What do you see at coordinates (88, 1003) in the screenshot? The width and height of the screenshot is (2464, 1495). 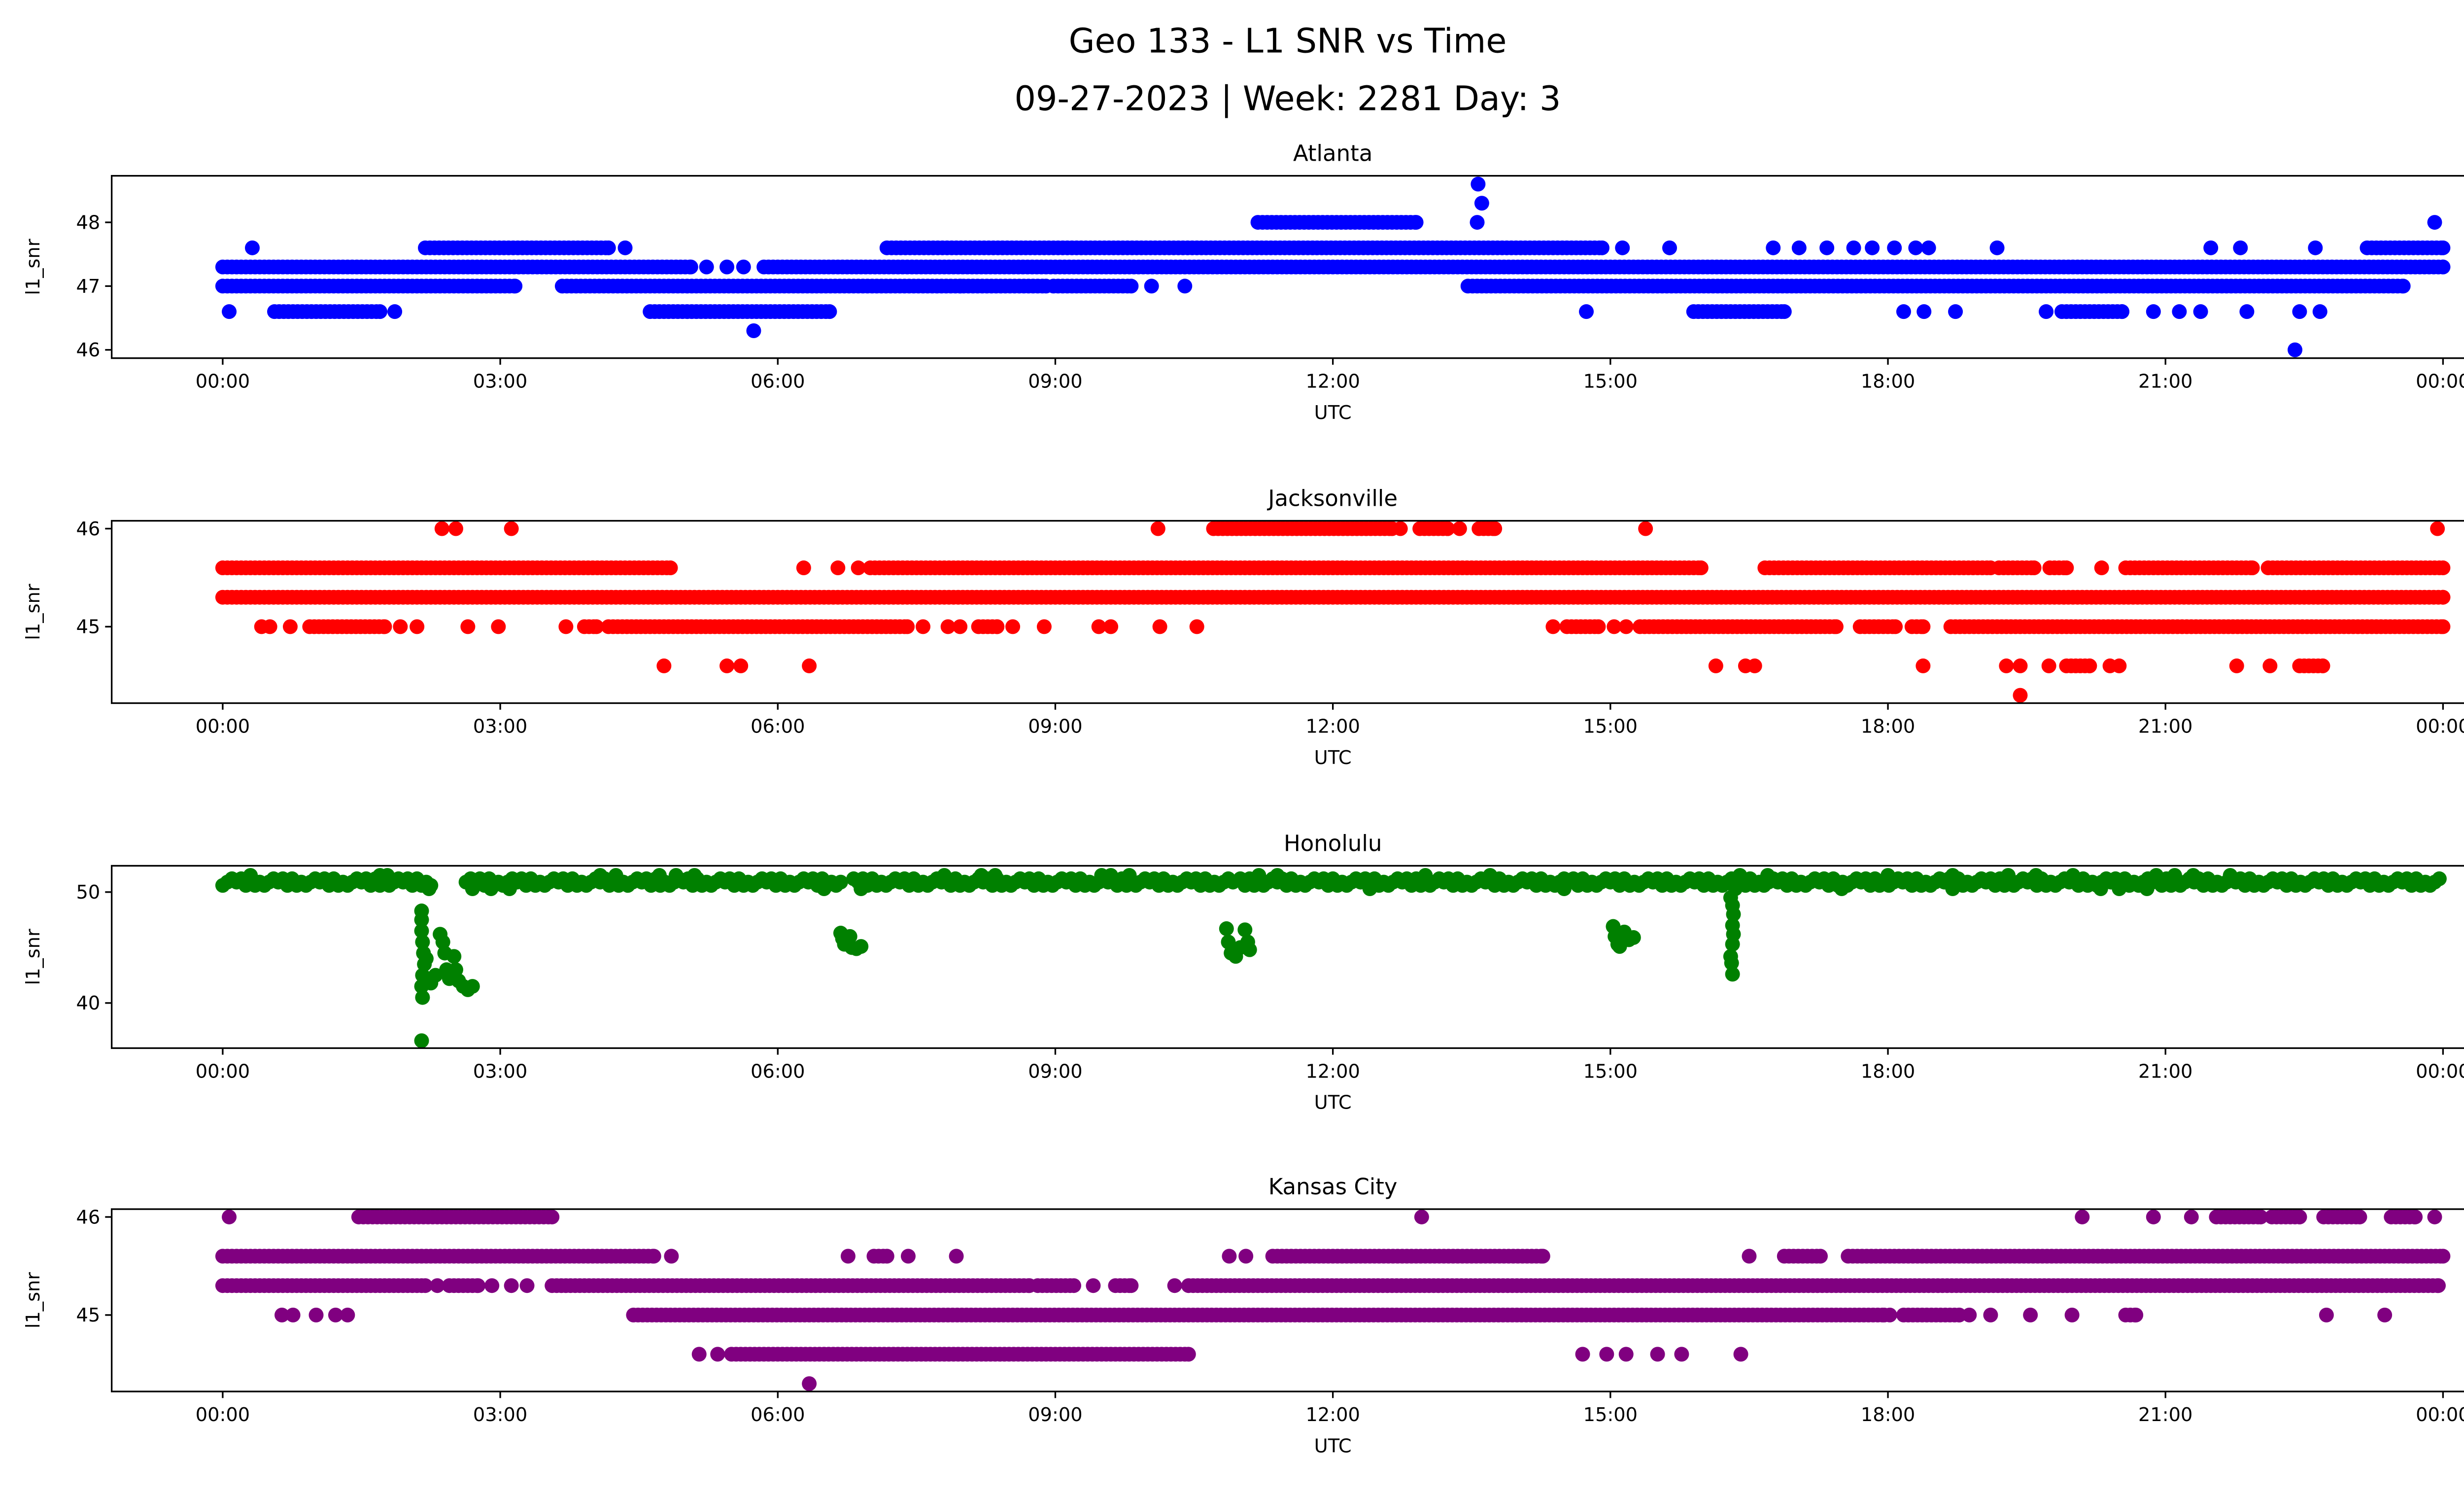 I see `y-tick-label: 40` at bounding box center [88, 1003].